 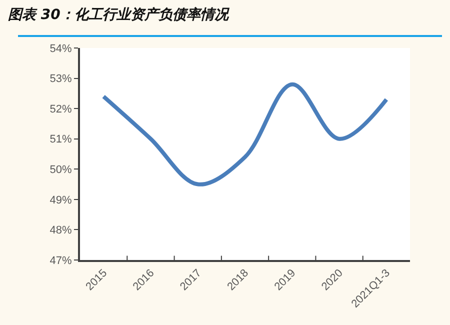 What do you see at coordinates (118, 15) in the screenshot?
I see `chart-title: 图表 30：化工行业资产负债率情况` at bounding box center [118, 15].